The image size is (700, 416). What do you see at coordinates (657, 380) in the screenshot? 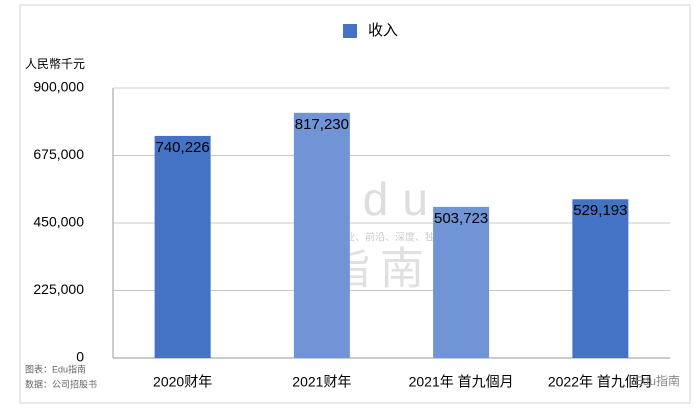
I see `watermark: Edu指南` at bounding box center [657, 380].